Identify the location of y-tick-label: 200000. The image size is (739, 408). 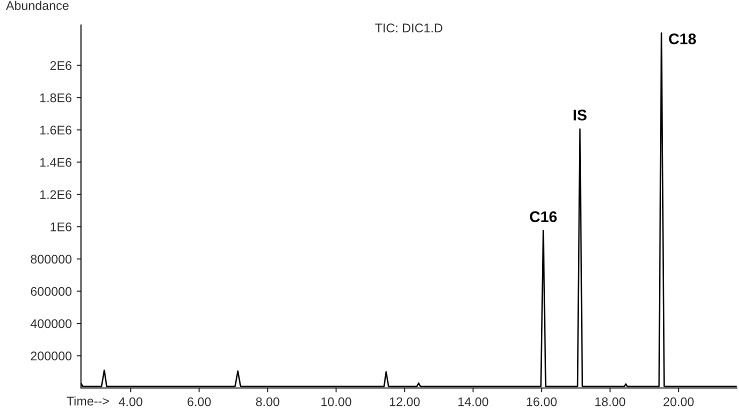
(51, 356).